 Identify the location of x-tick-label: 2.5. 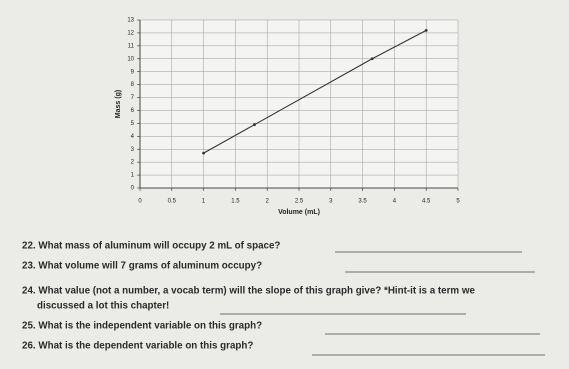
(299, 202).